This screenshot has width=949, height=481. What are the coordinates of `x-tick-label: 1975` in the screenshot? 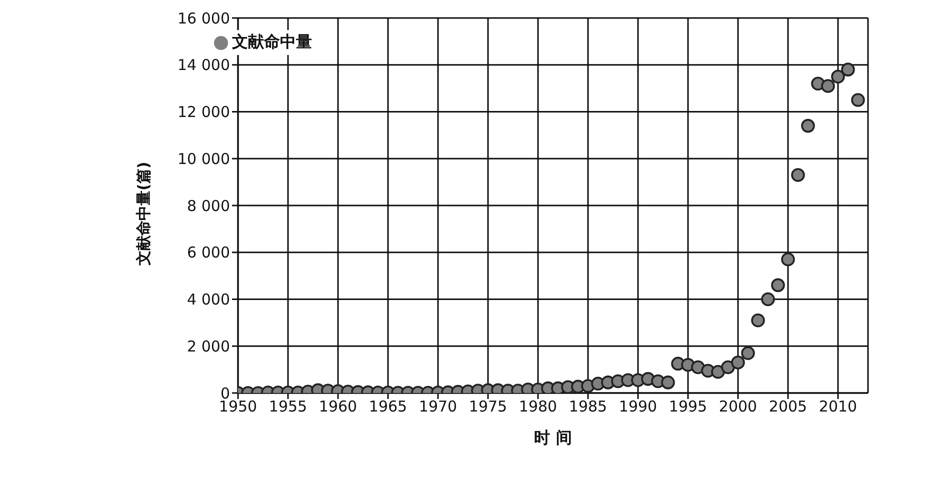 It's located at (488, 407).